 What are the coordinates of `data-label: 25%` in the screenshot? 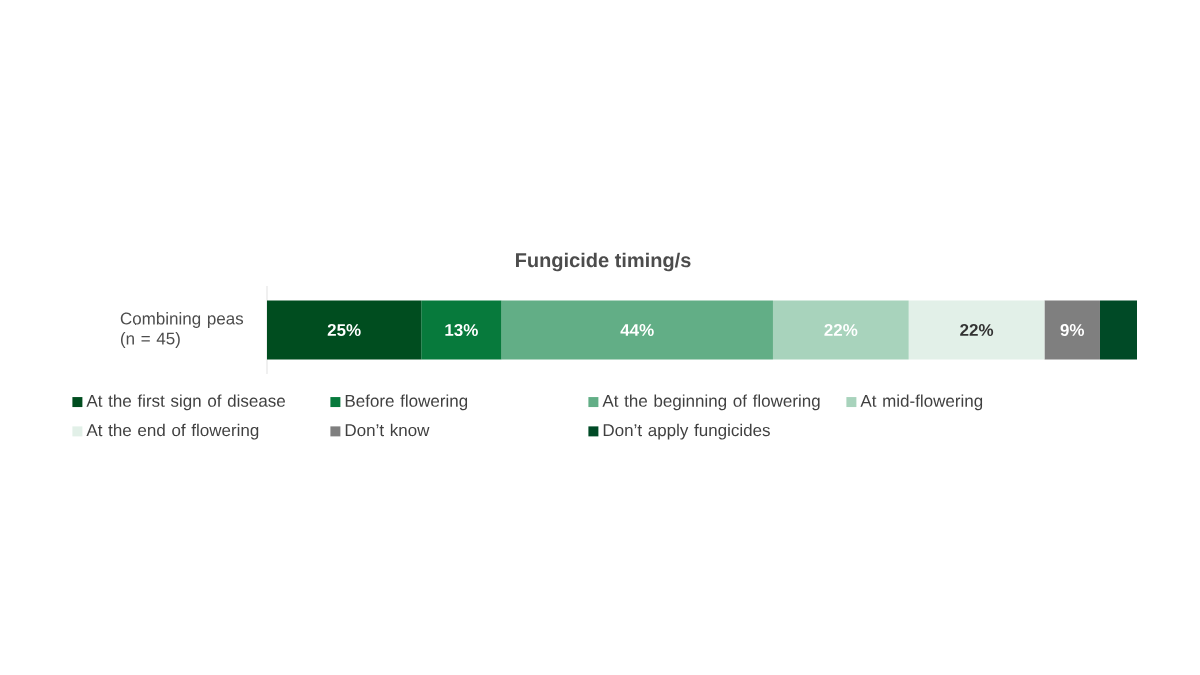 It's located at (344, 330).